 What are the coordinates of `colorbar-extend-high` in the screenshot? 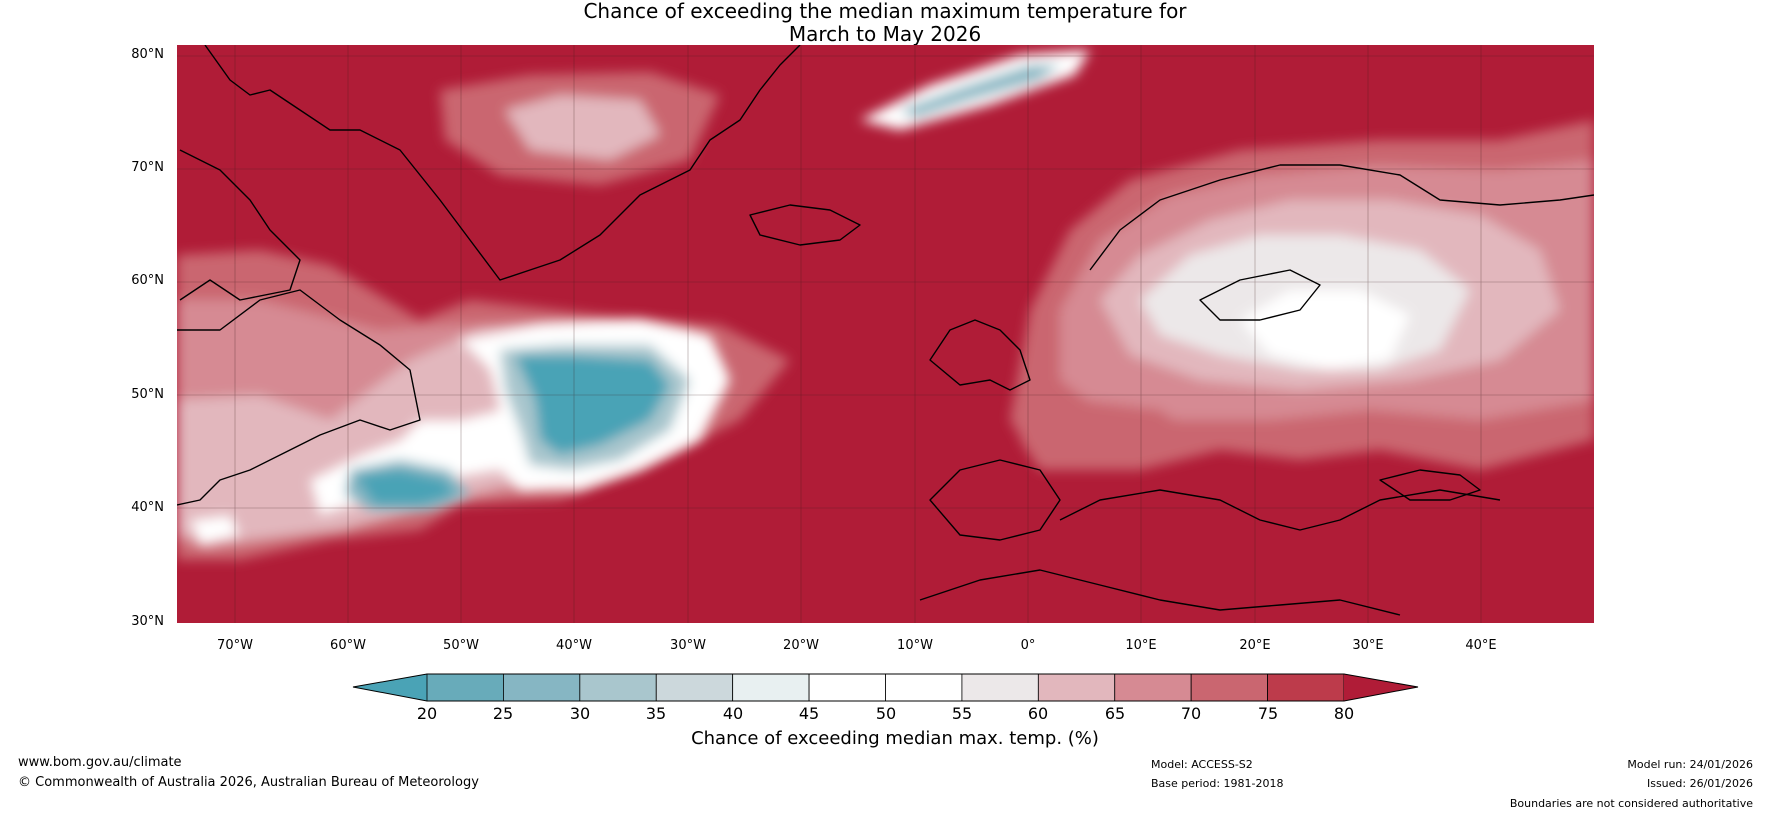 It's located at (1381, 687).